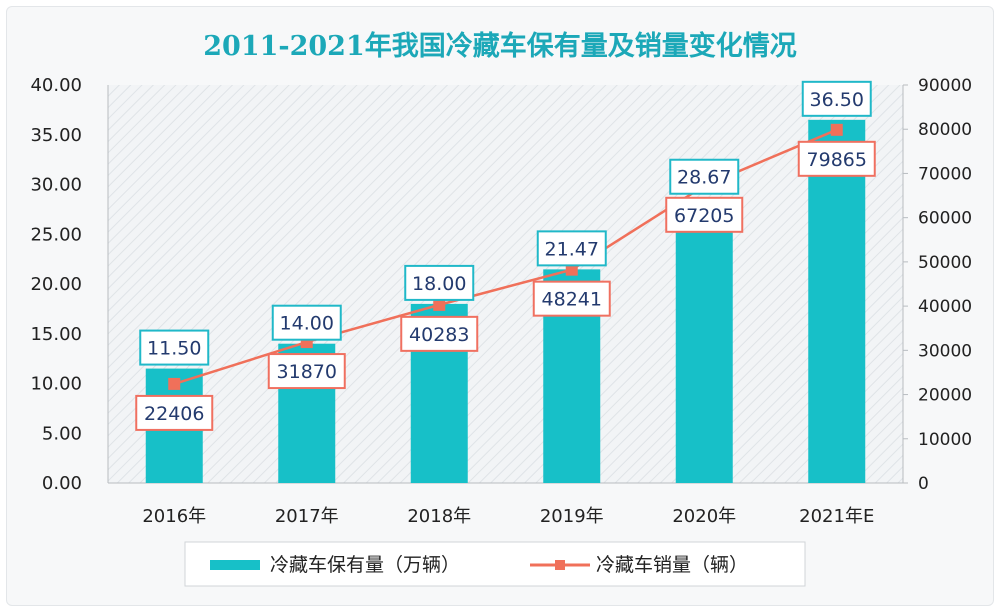  Describe the element at coordinates (500, 46) in the screenshot. I see `chart-title: 2011-2021年我国冷藏车保有量及销量变化情况` at that location.